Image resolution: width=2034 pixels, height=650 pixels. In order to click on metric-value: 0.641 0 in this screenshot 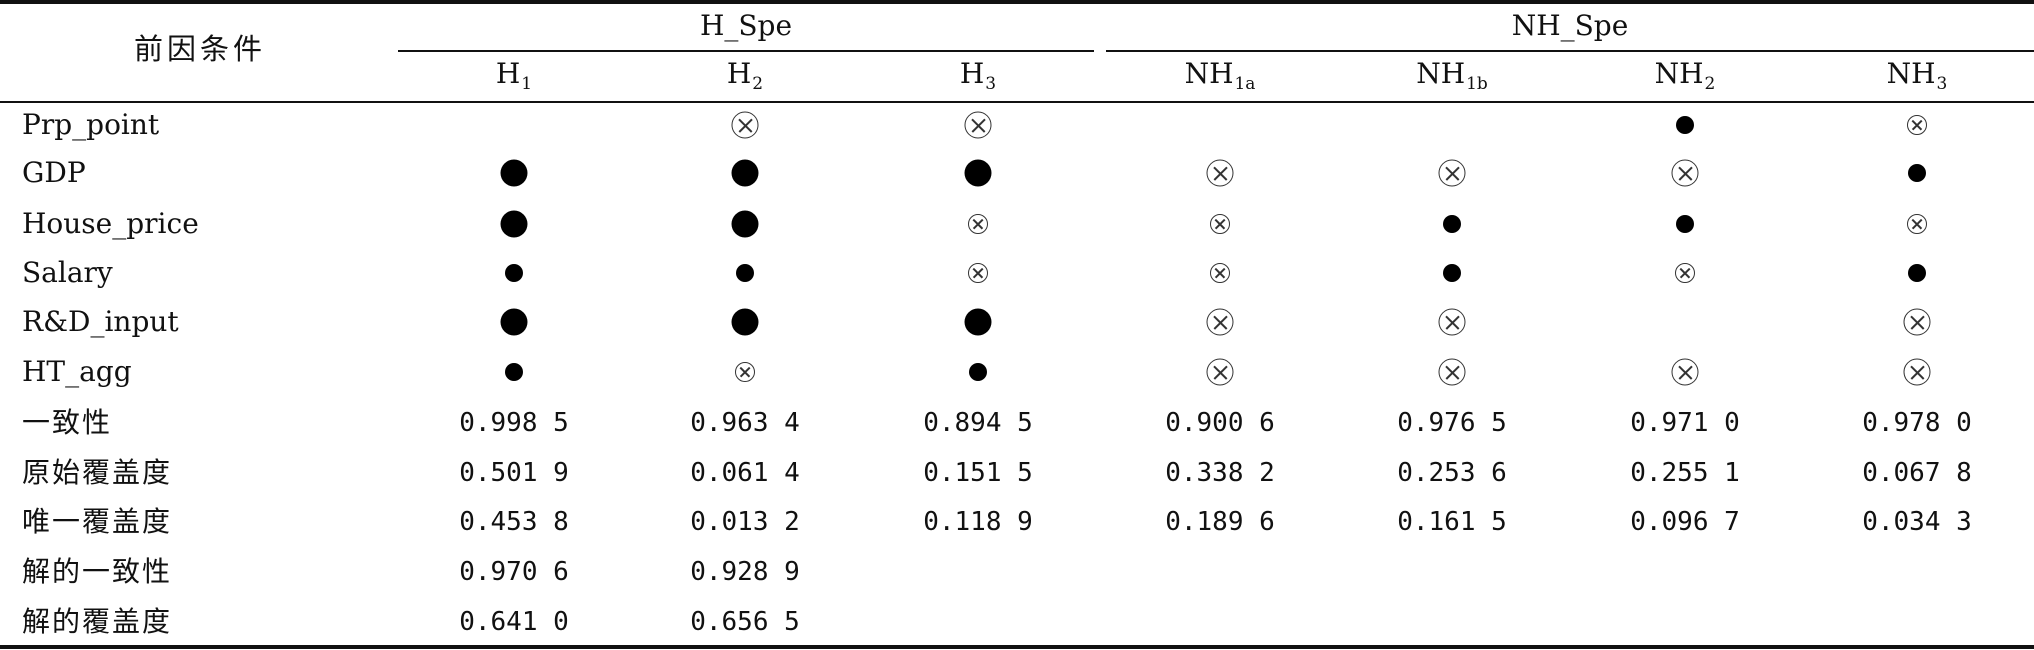, I will do `click(514, 622)`.